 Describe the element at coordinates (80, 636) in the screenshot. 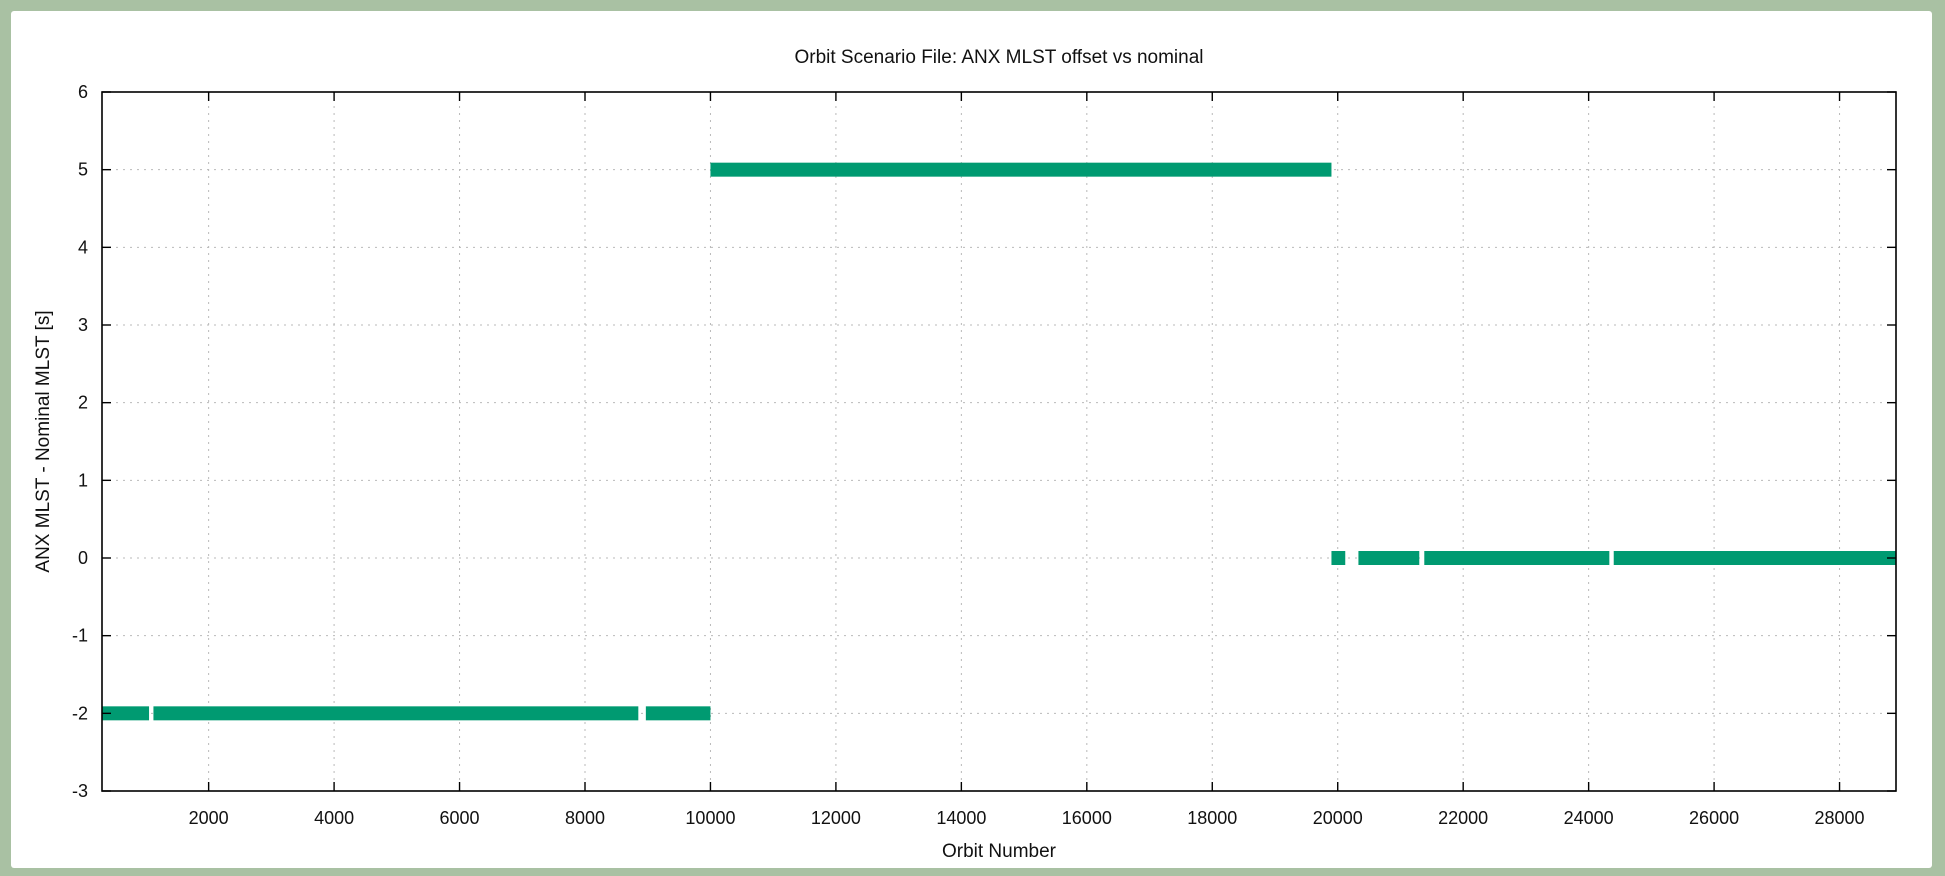

I see `y-tick-label: -1` at that location.